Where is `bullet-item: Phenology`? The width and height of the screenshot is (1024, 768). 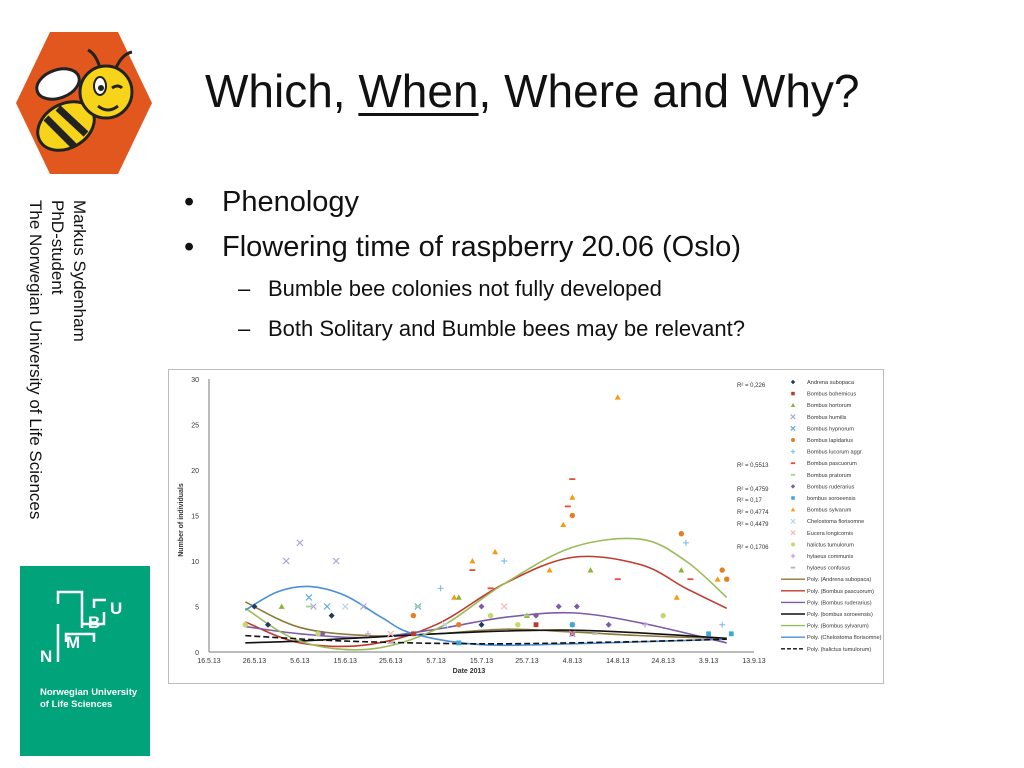 bullet-item: Phenology is located at coordinates (462, 202).